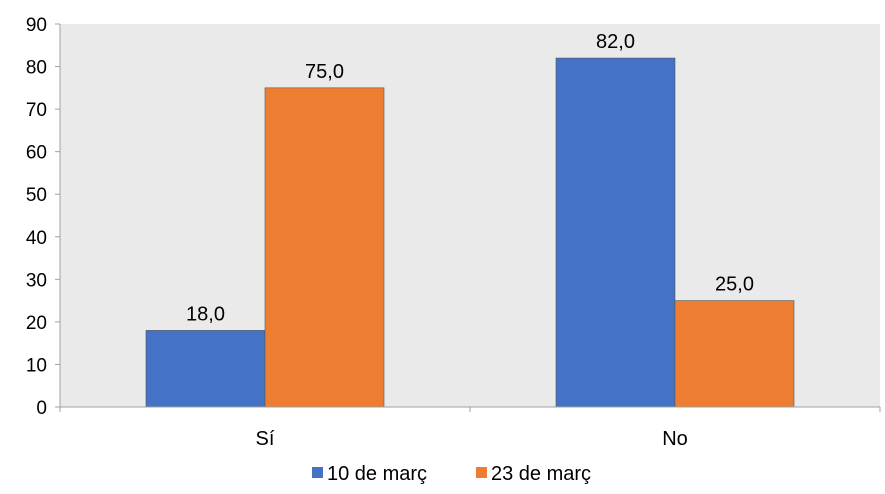 The image size is (885, 494). Describe the element at coordinates (470, 428) in the screenshot. I see `x-axis-categories: Sí No` at that location.